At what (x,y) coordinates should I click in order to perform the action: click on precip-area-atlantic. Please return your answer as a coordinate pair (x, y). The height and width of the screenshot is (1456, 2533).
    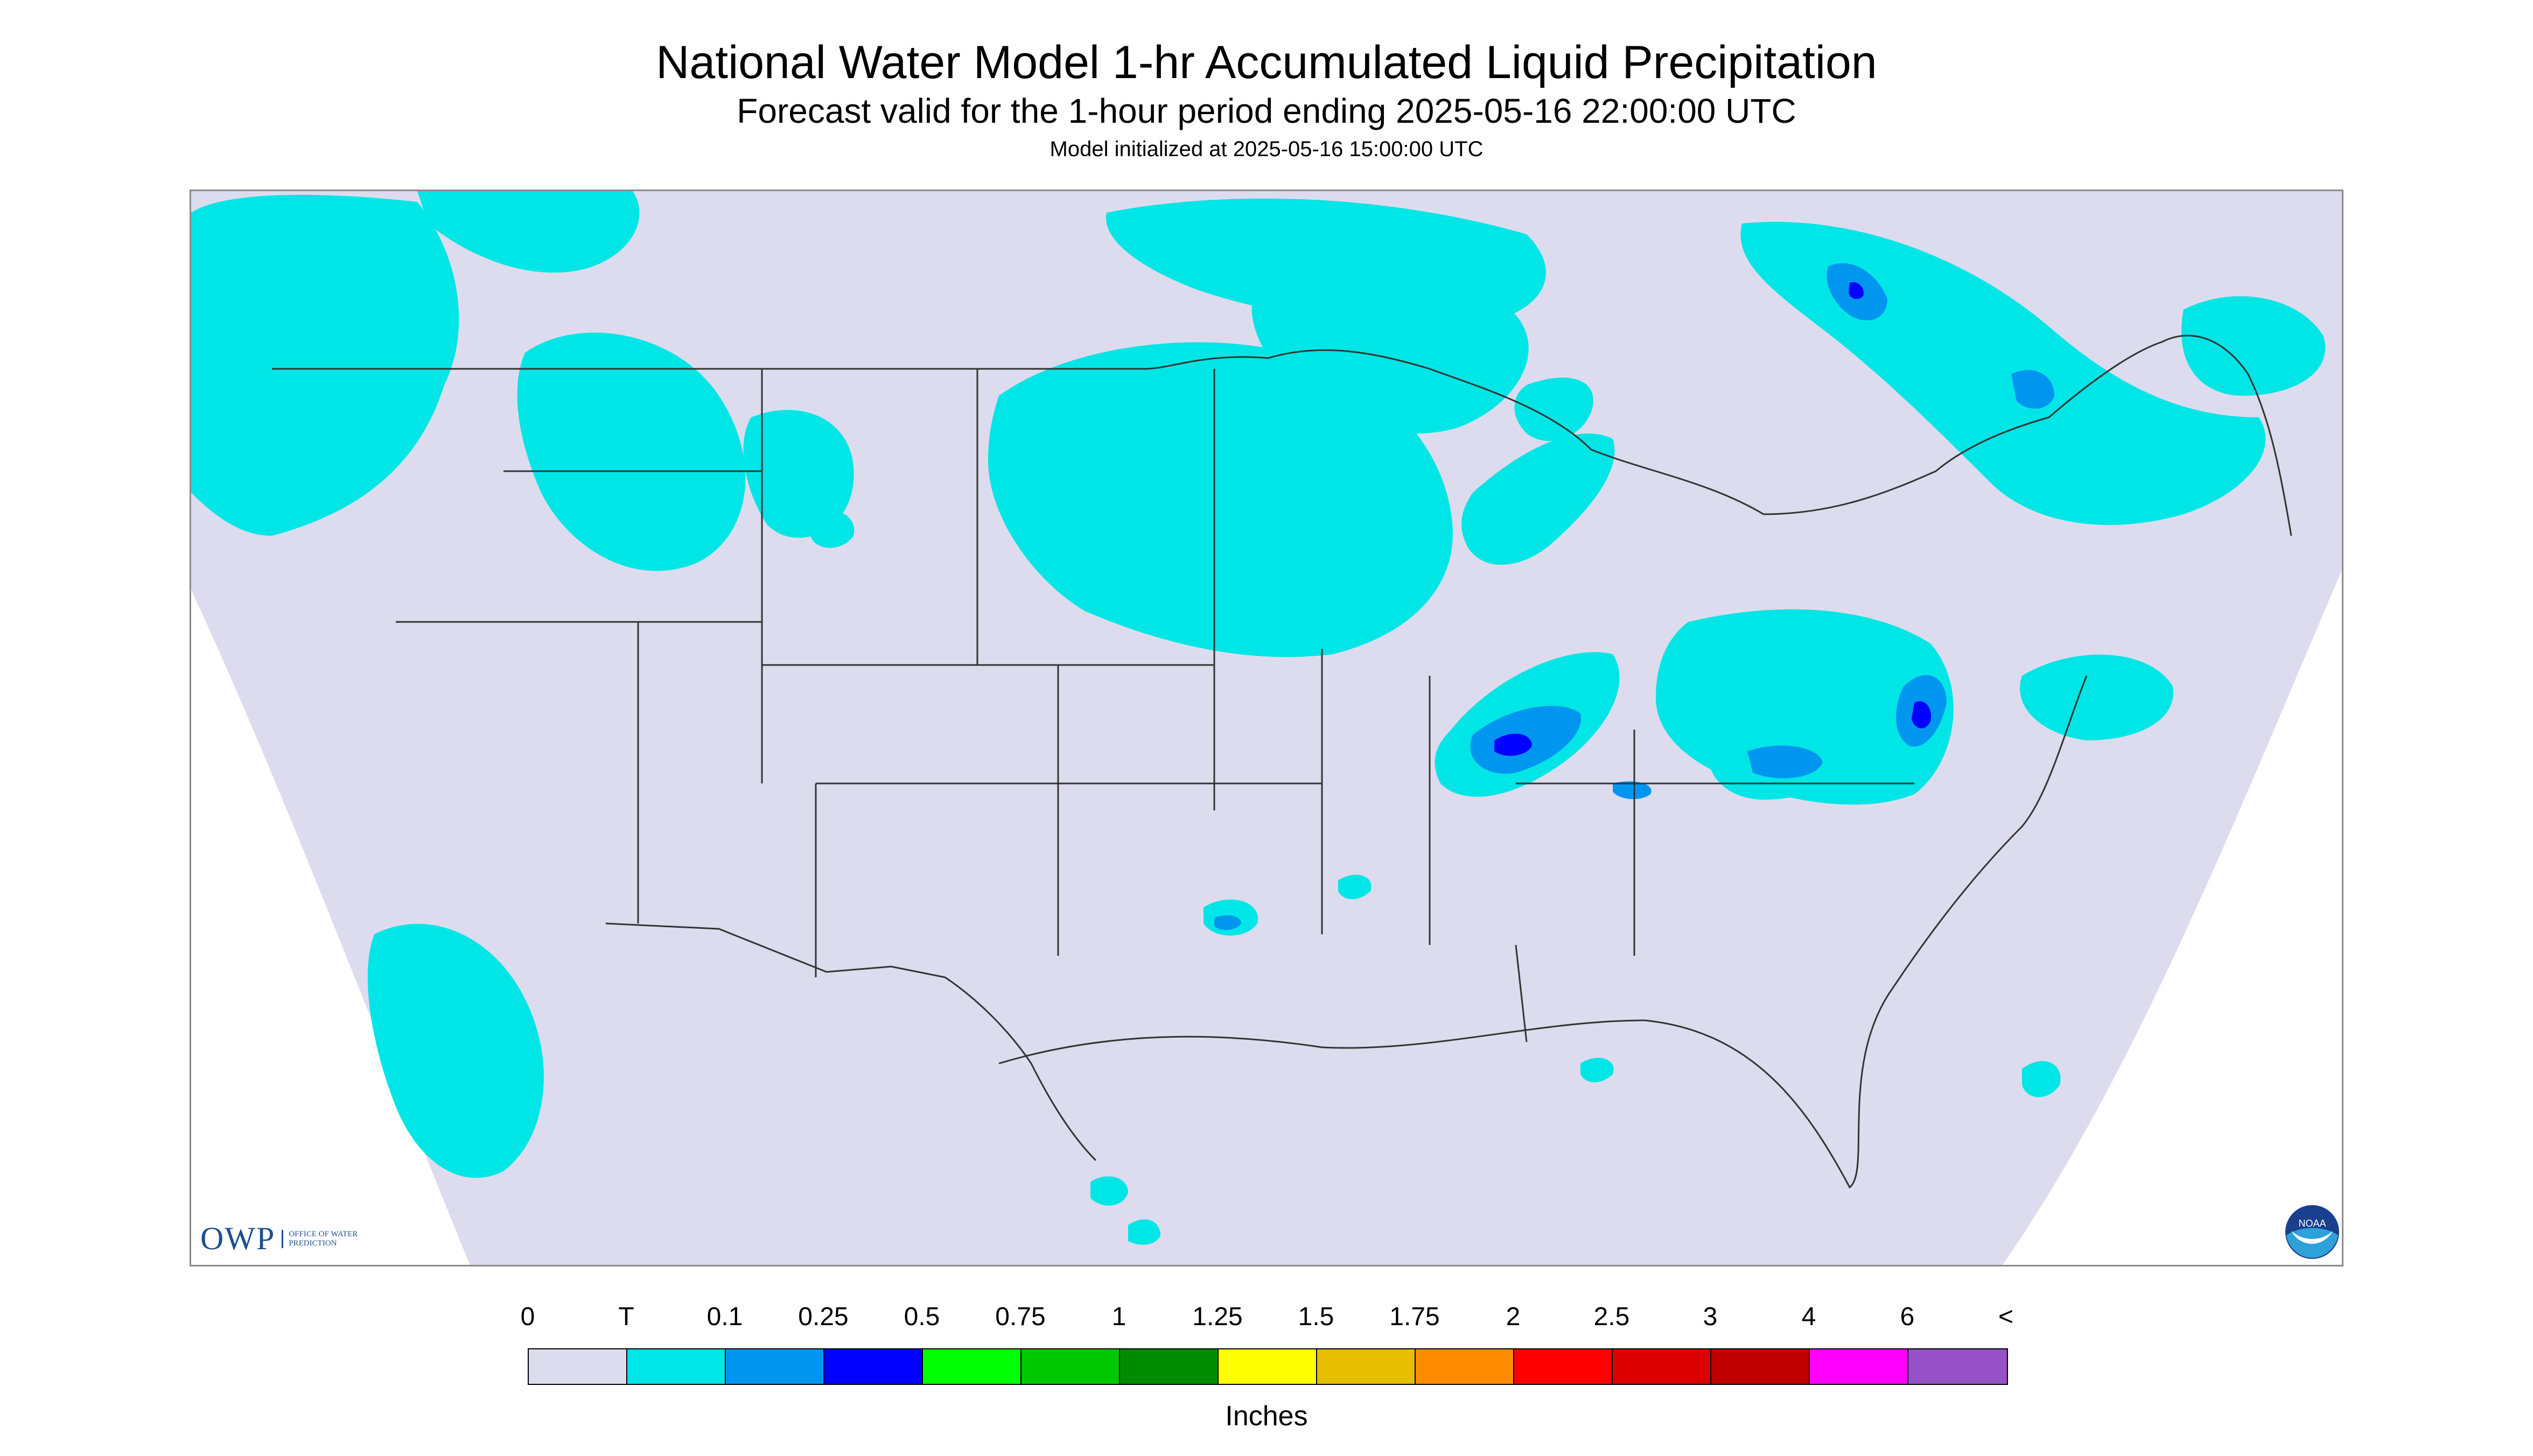
    Looking at the image, I should click on (2096, 697).